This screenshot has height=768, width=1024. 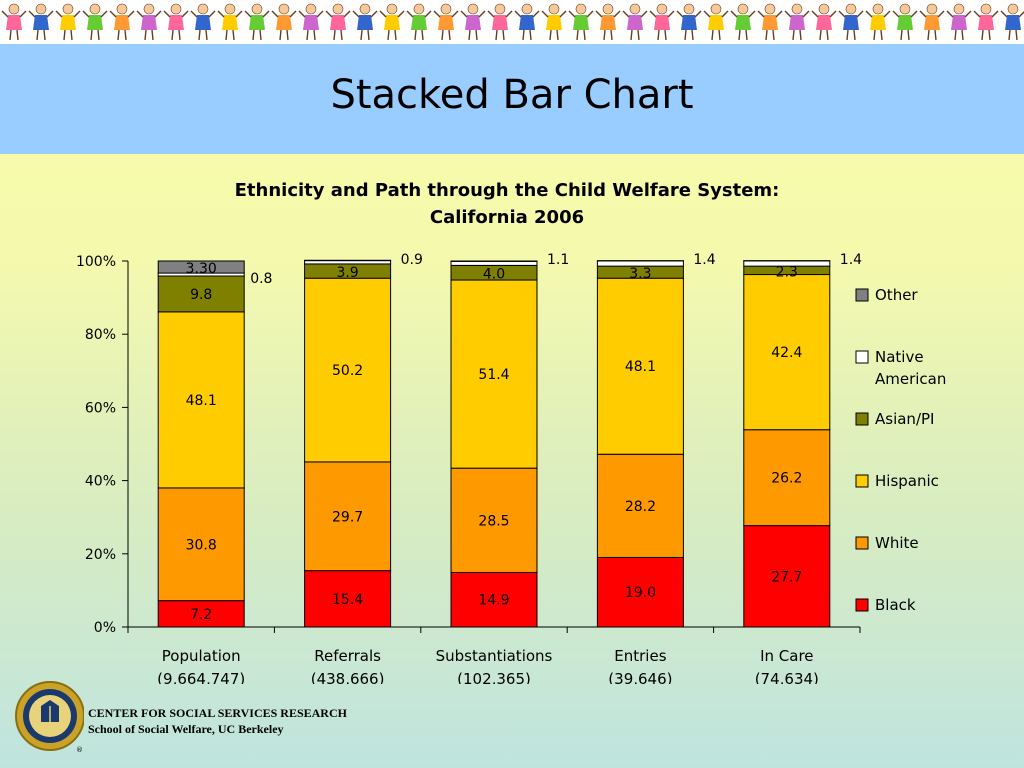 I want to click on x-category-count: (102,365), so click(x=494, y=677).